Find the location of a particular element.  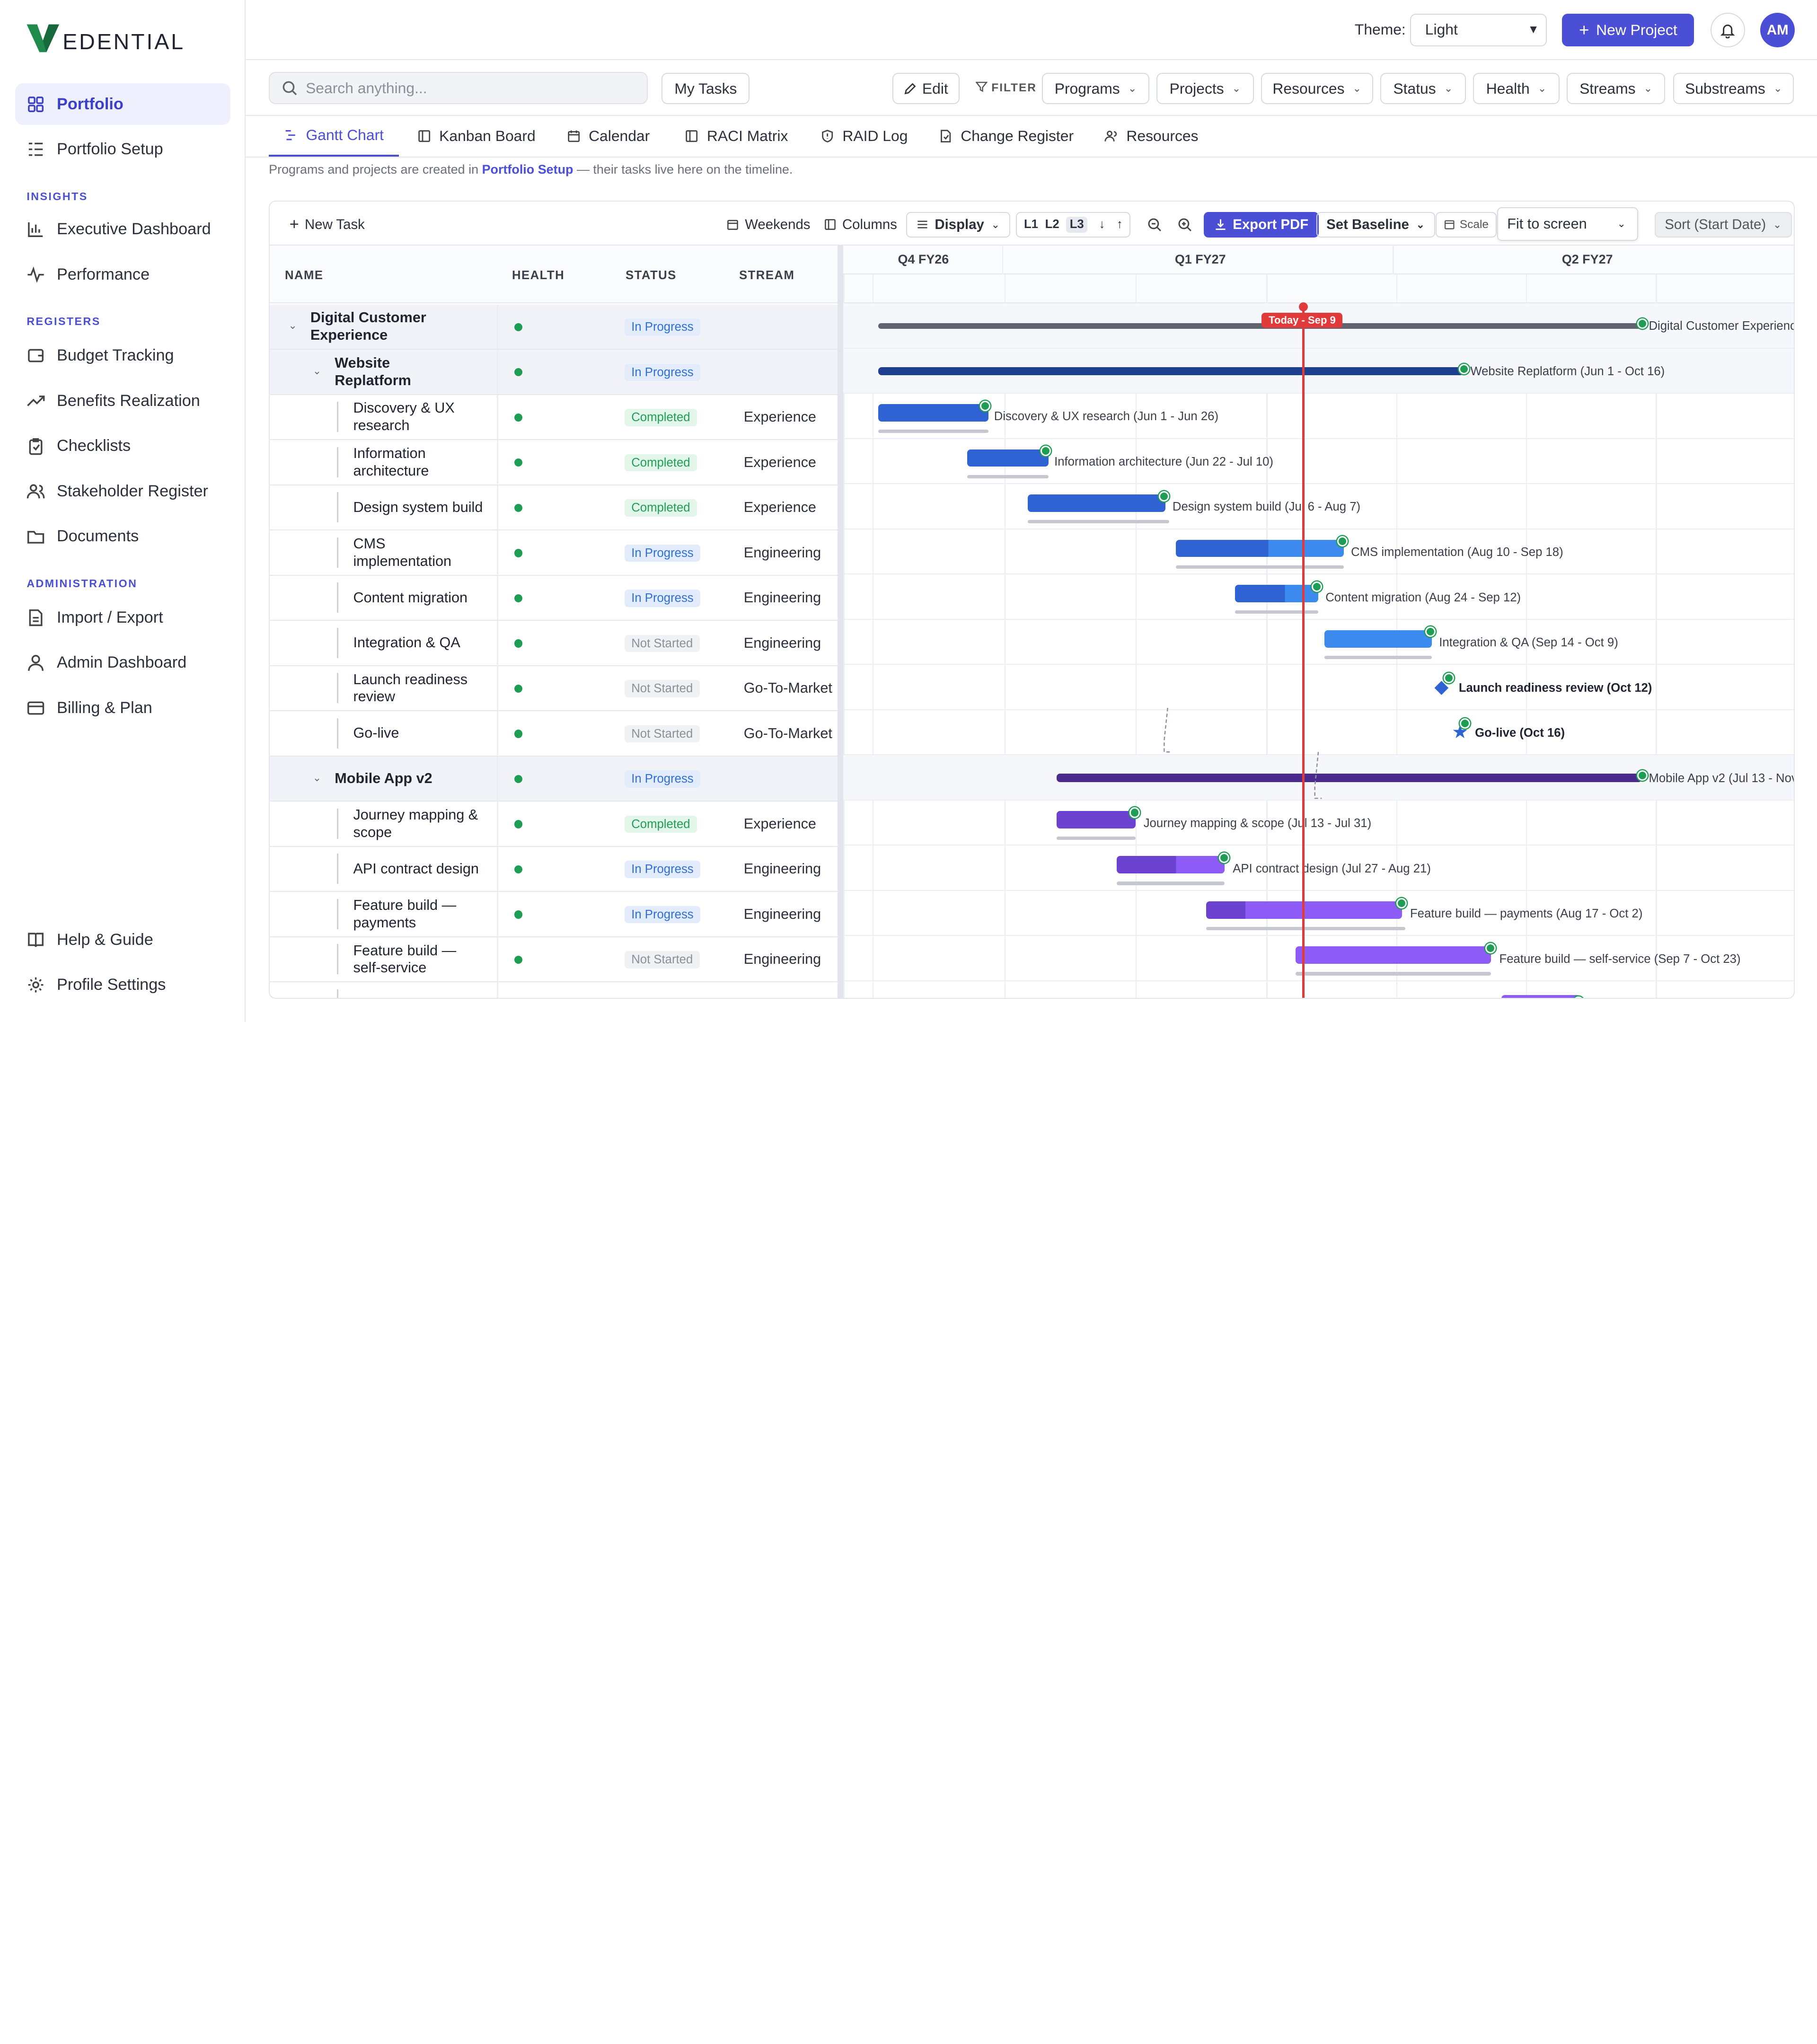

columns-button: Columns is located at coordinates (860, 225).